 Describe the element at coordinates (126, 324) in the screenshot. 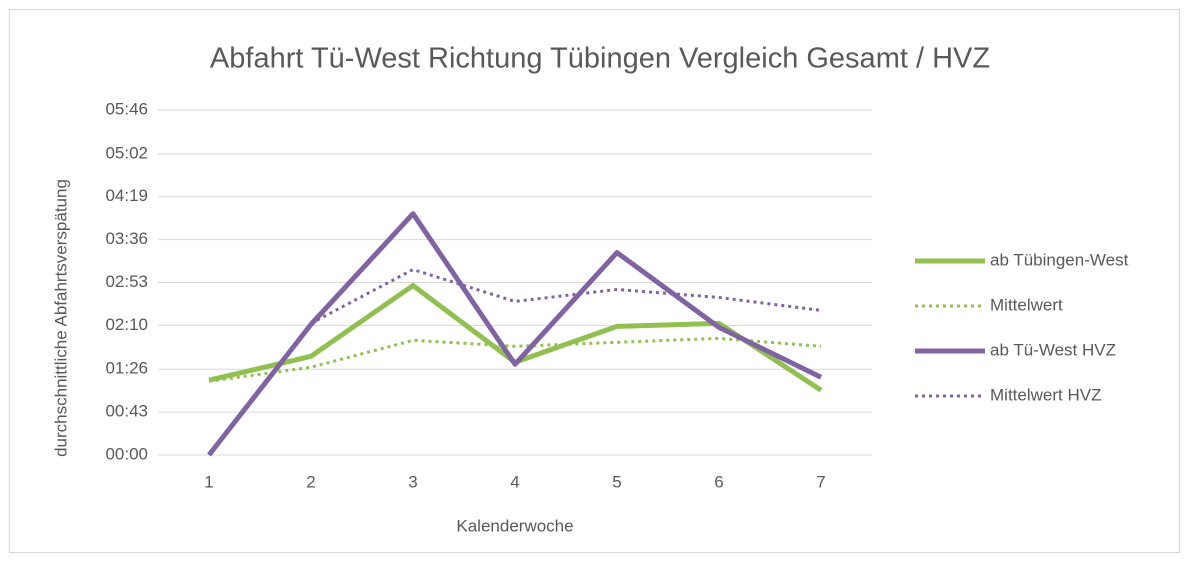

I see `y-tick-label: 02:10` at that location.